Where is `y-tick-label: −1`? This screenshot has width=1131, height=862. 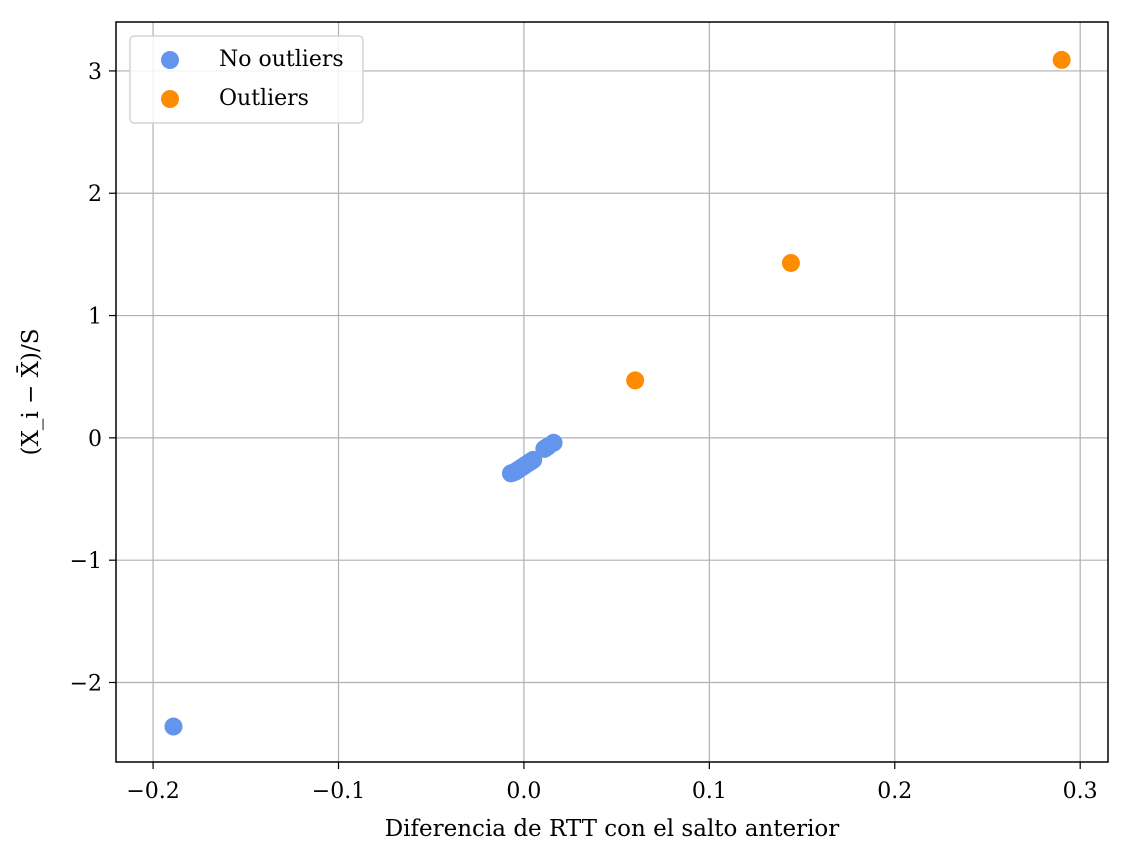 y-tick-label: −1 is located at coordinates (86, 561).